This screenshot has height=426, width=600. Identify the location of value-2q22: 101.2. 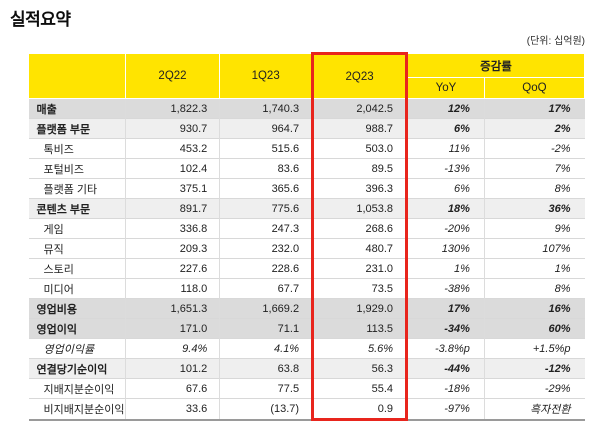
(173, 368).